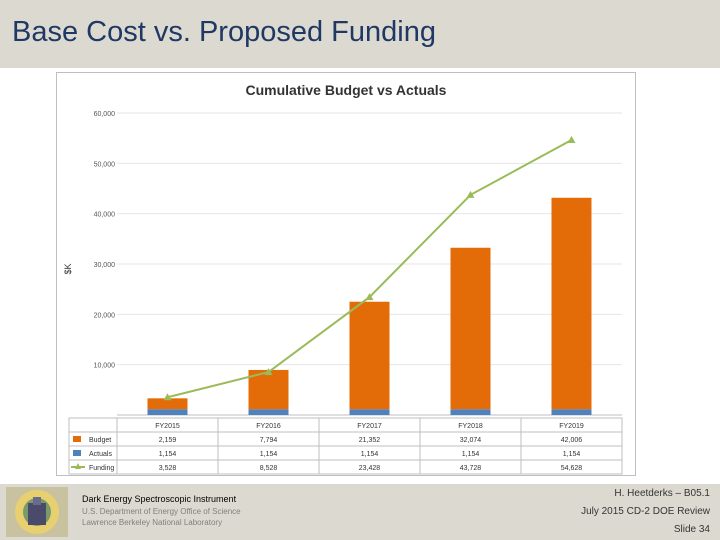 This screenshot has height=540, width=720. What do you see at coordinates (571, 426) in the screenshot?
I see `x-tick-label: FY2019` at bounding box center [571, 426].